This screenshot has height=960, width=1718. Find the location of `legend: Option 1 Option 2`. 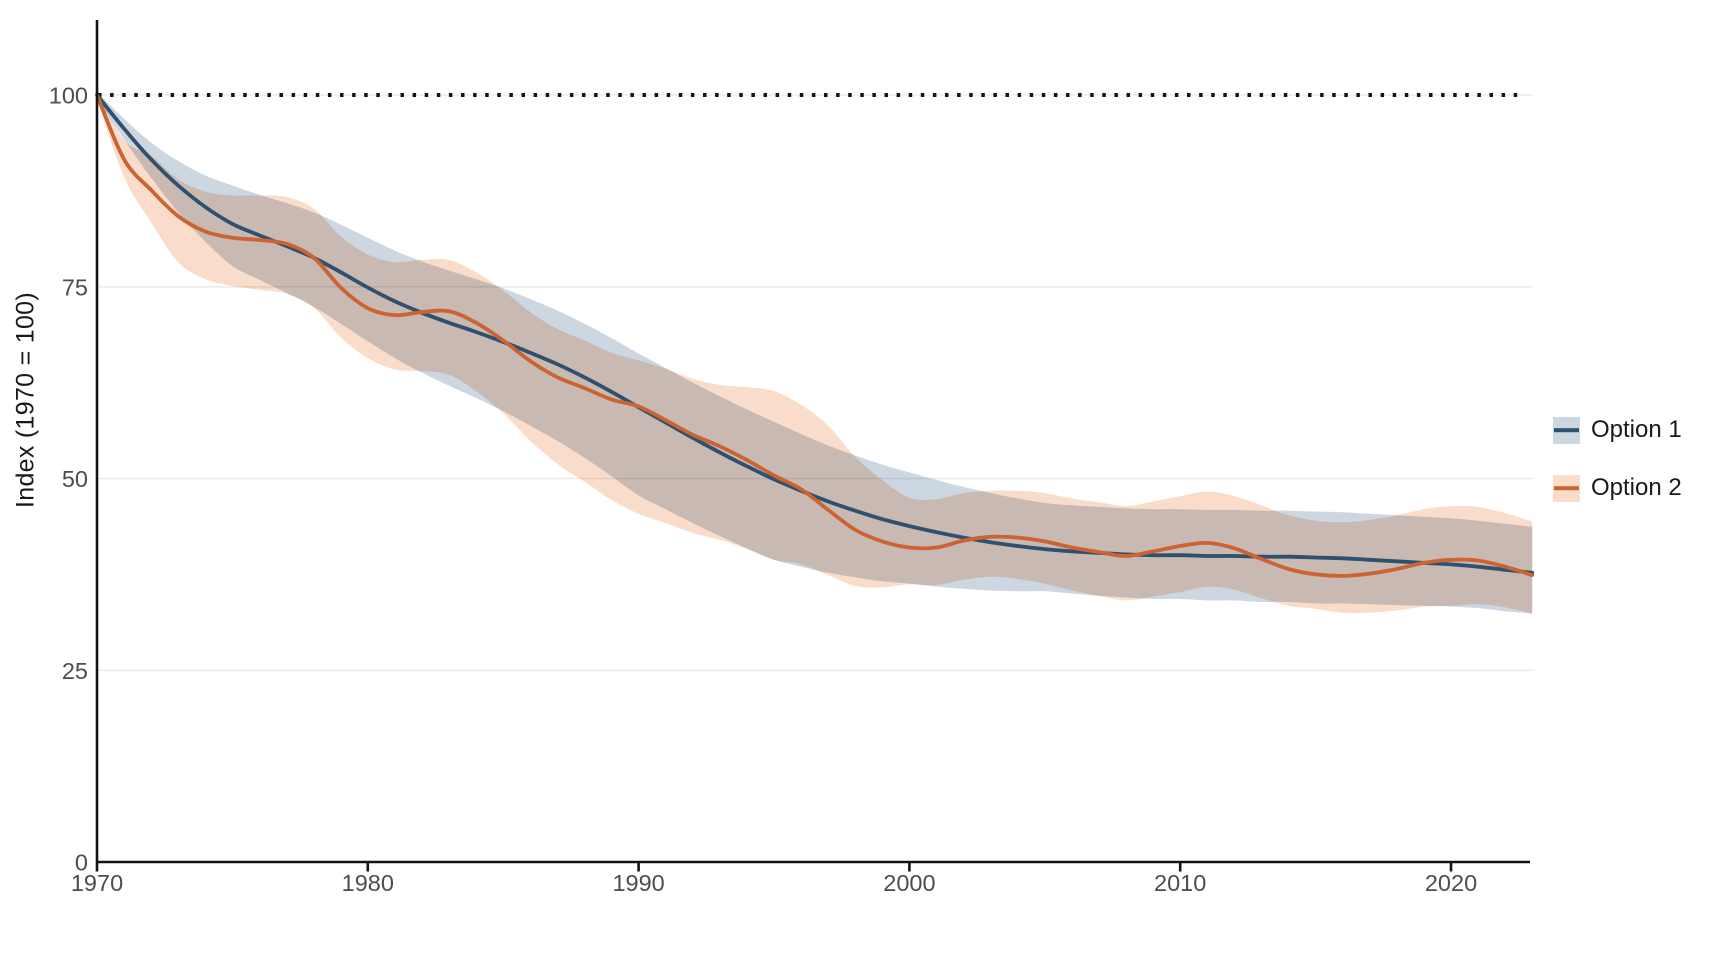

legend: Option 1 Option 2 is located at coordinates (1617, 459).